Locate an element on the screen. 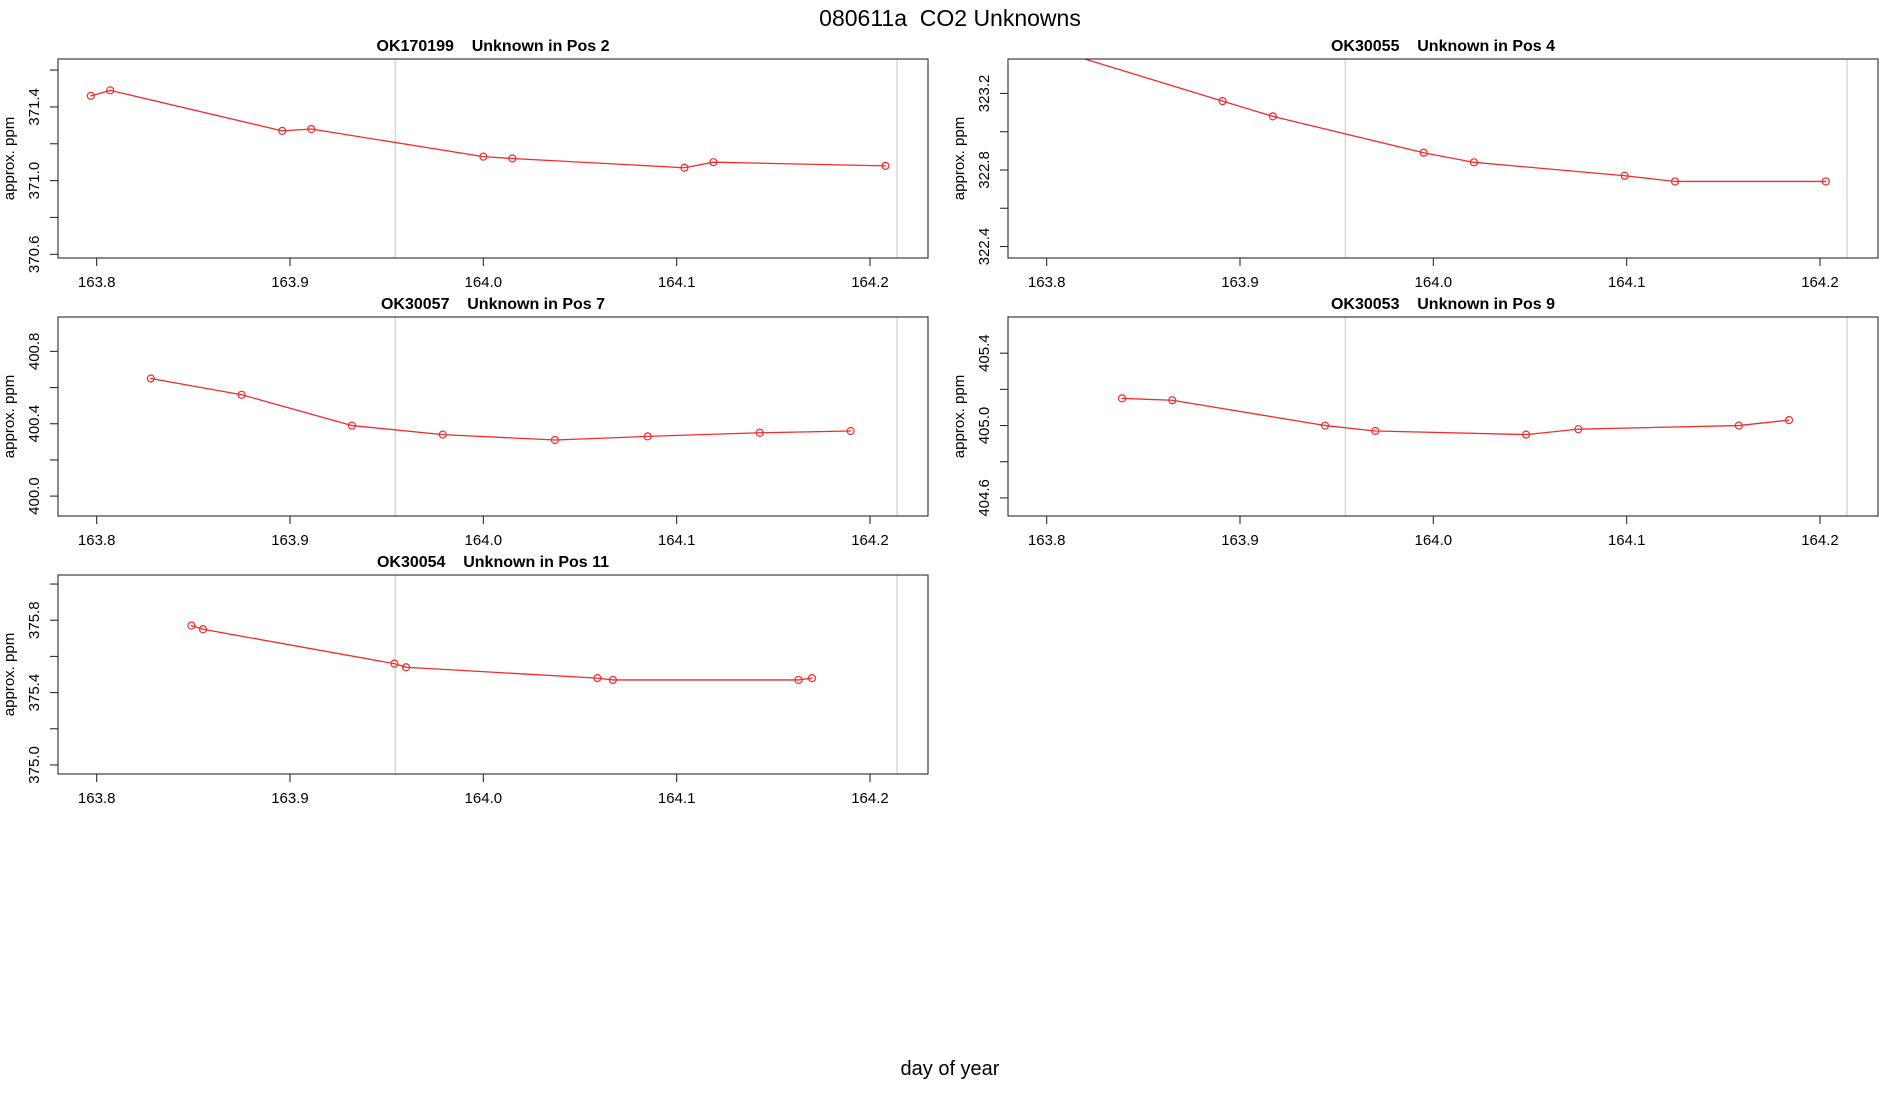 Image resolution: width=1900 pixels, height=1100 pixels. panel-title: OK30054 Unknown in Pos 11 is located at coordinates (493, 562).